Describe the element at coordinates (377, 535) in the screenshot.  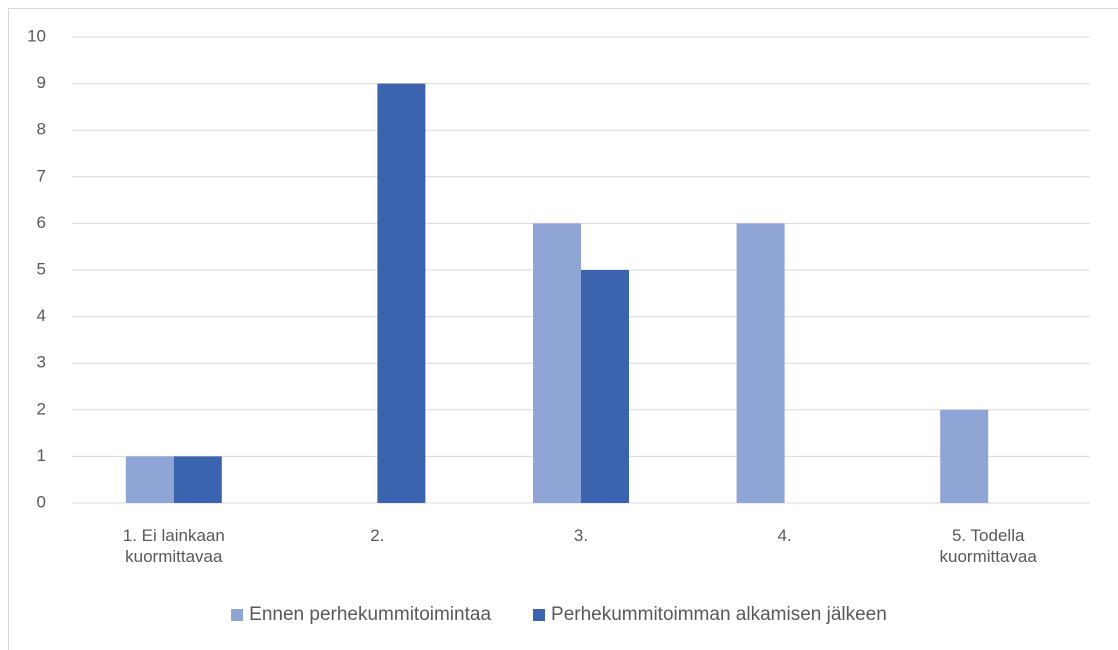
I see `x-tick-label: 2.` at that location.